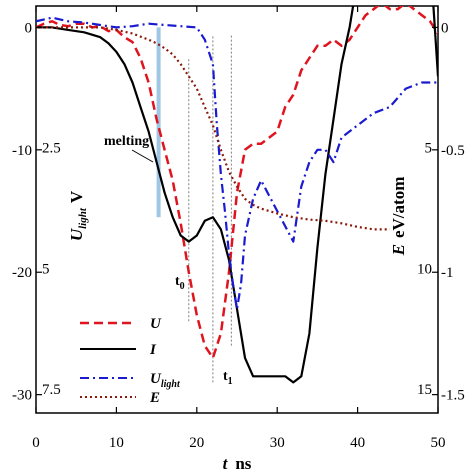 Image resolution: width=474 pixels, height=474 pixels. Describe the element at coordinates (153, 350) in the screenshot. I see `legend-label-i: I` at that location.